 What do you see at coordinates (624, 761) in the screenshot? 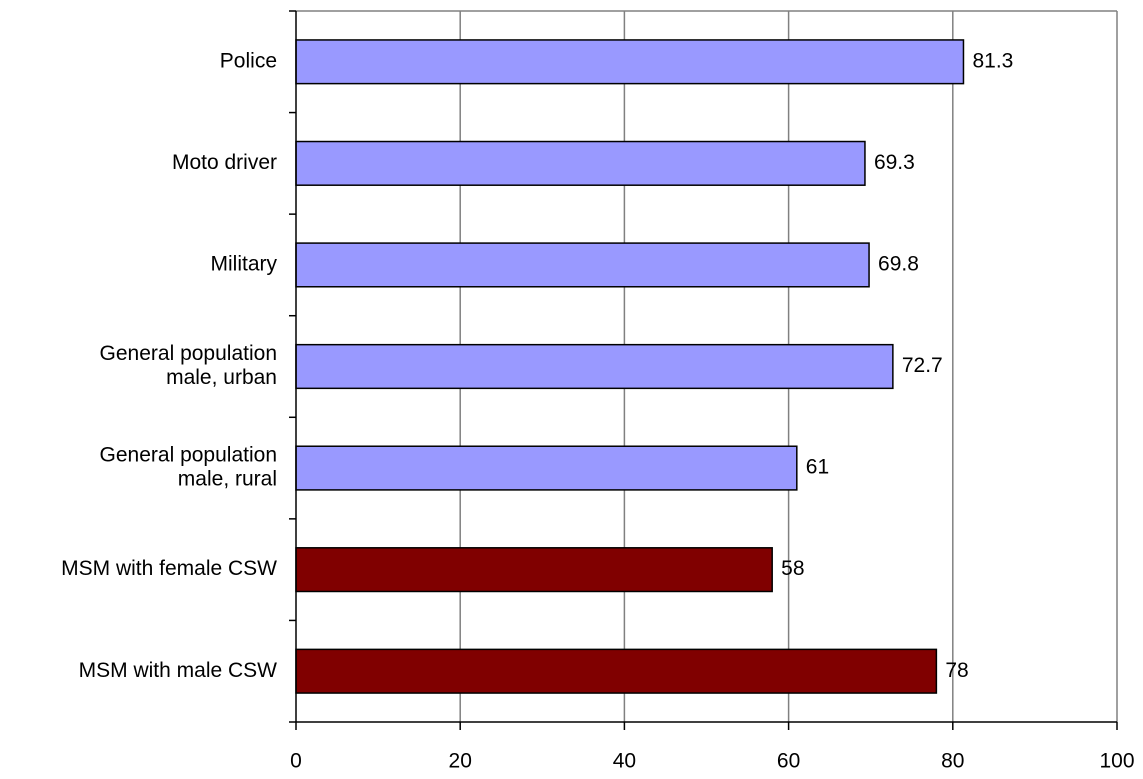
I see `x-tick-label-2: 40` at bounding box center [624, 761].